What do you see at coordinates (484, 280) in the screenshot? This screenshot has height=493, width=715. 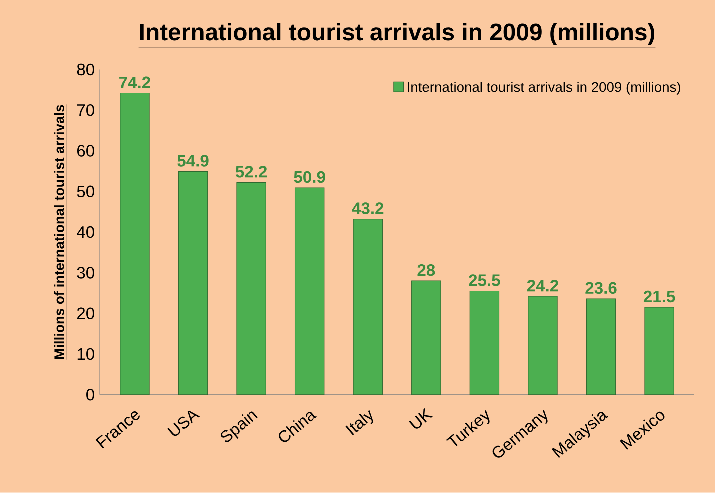 I see `data-label: 25.5` at bounding box center [484, 280].